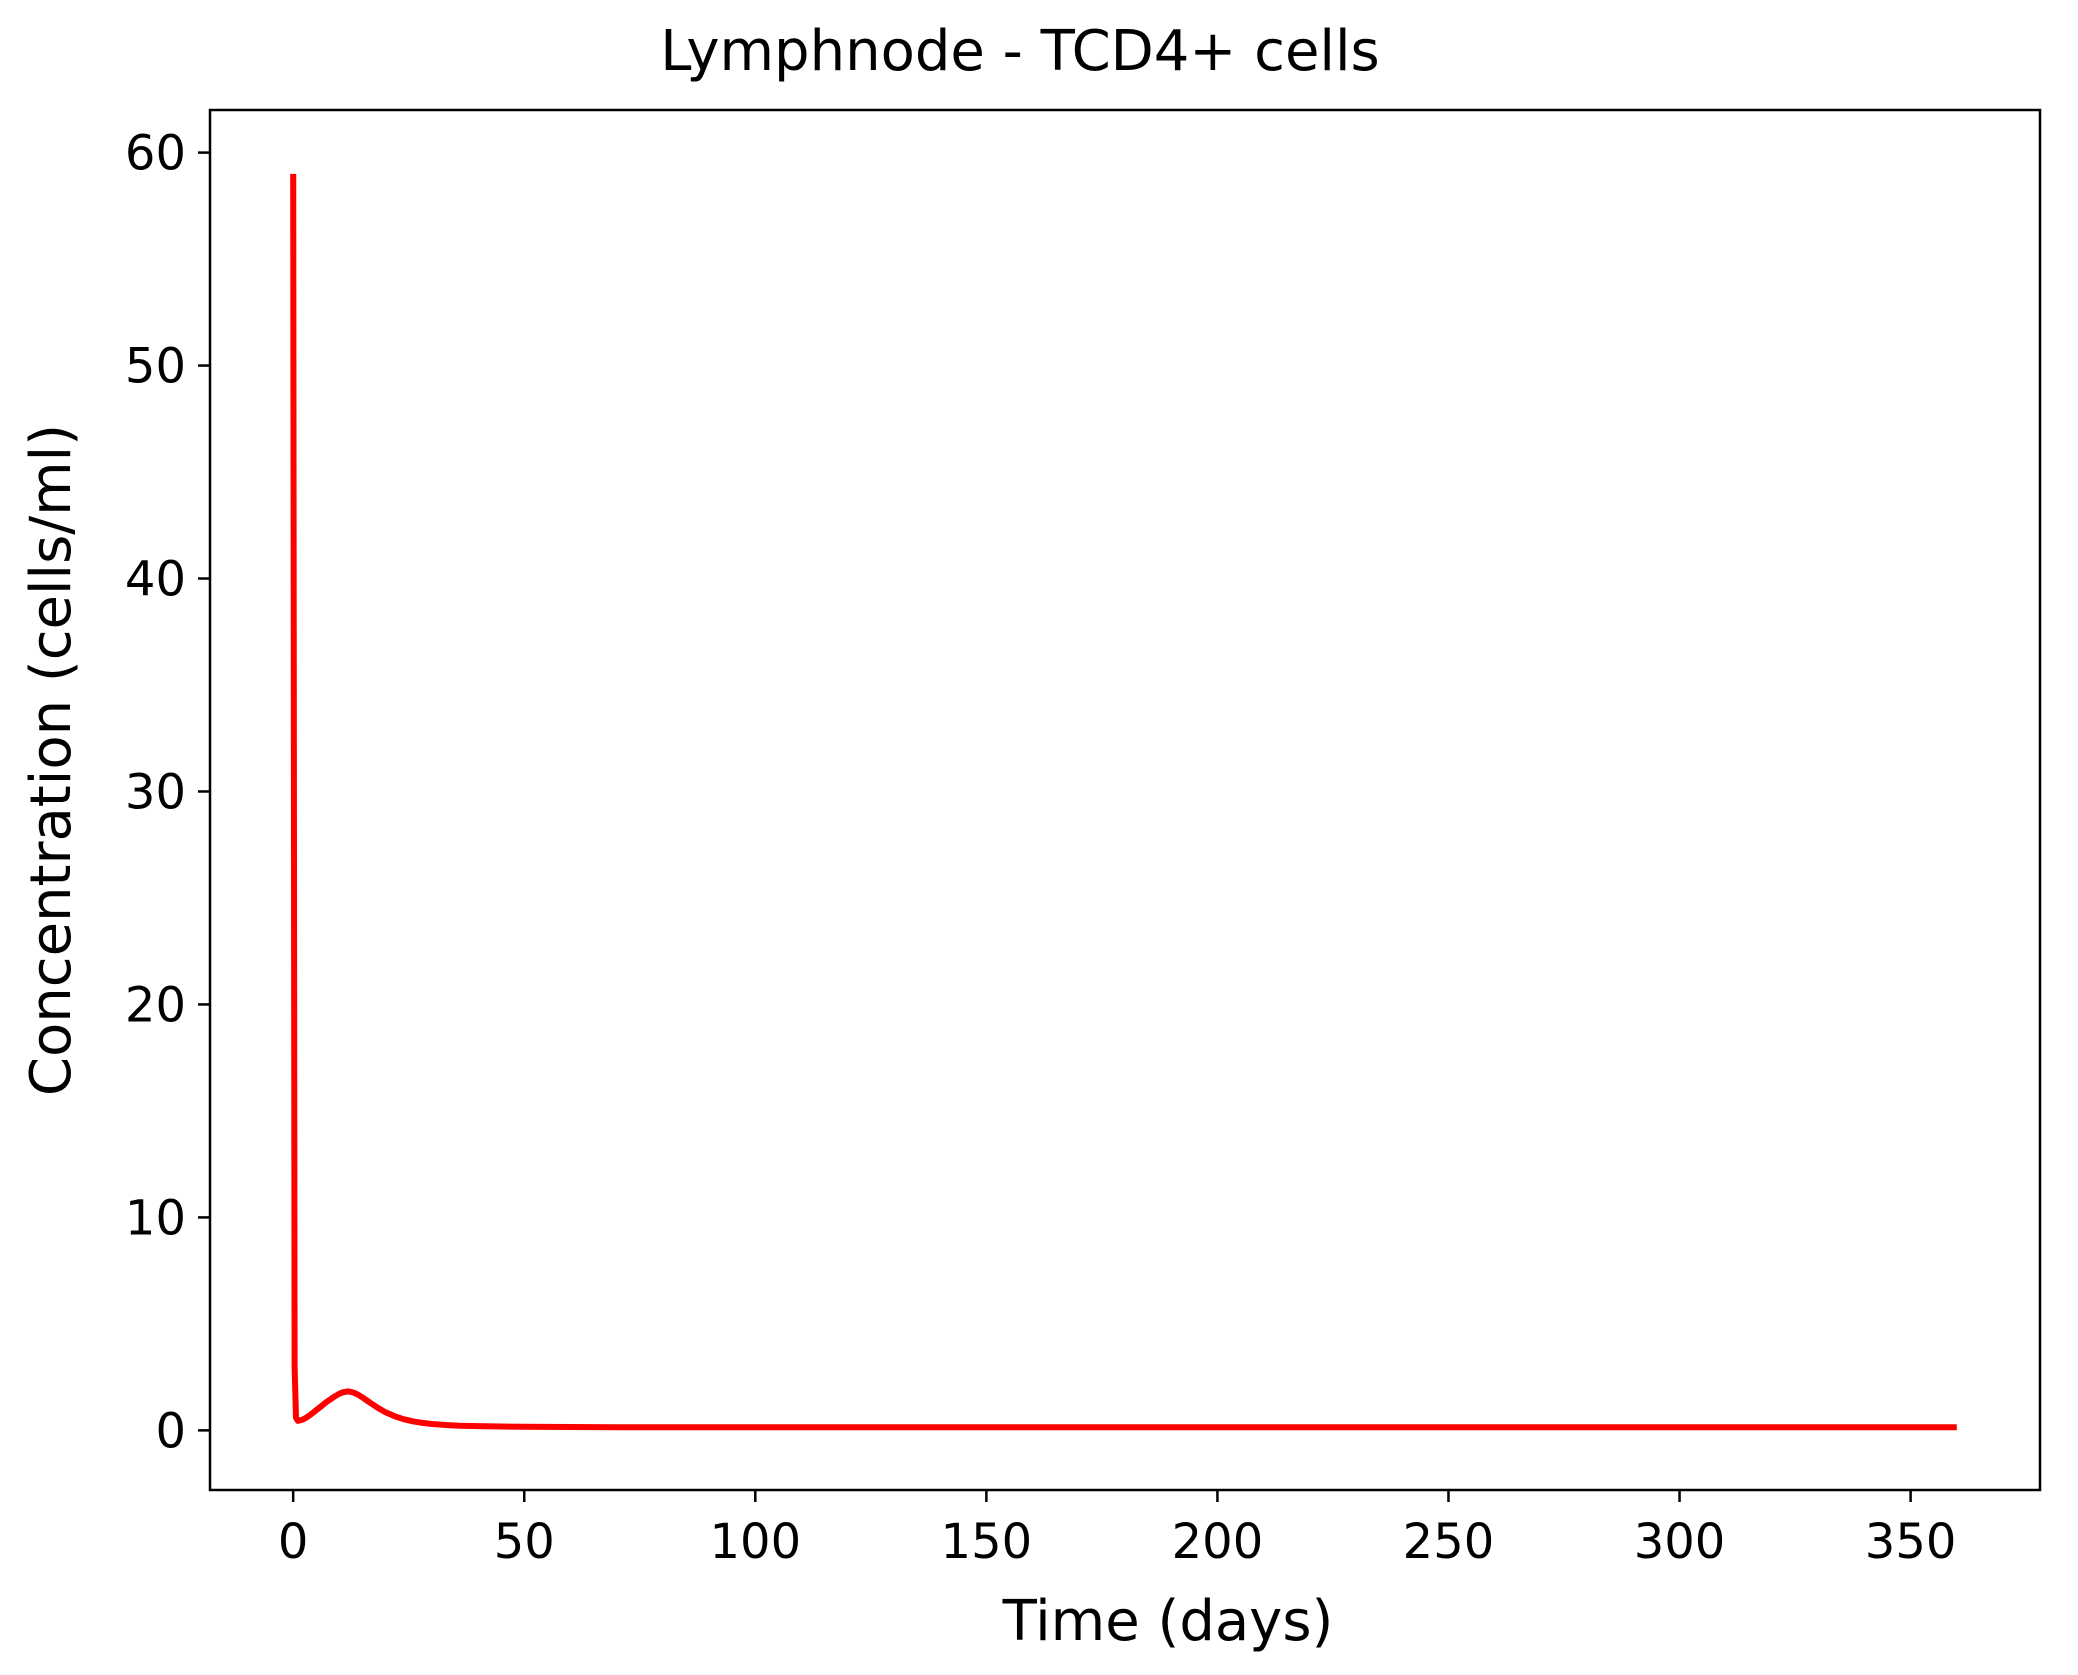 The height and width of the screenshot is (1675, 2078). What do you see at coordinates (1218, 1542) in the screenshot?
I see `x-tick-label: 200` at bounding box center [1218, 1542].